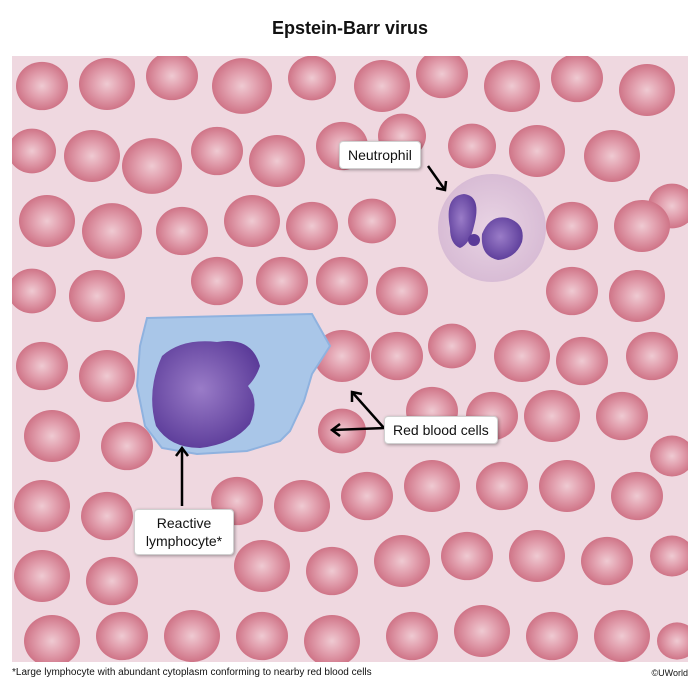  I want to click on red-blood-cells-label: Red blood cells, so click(441, 430).